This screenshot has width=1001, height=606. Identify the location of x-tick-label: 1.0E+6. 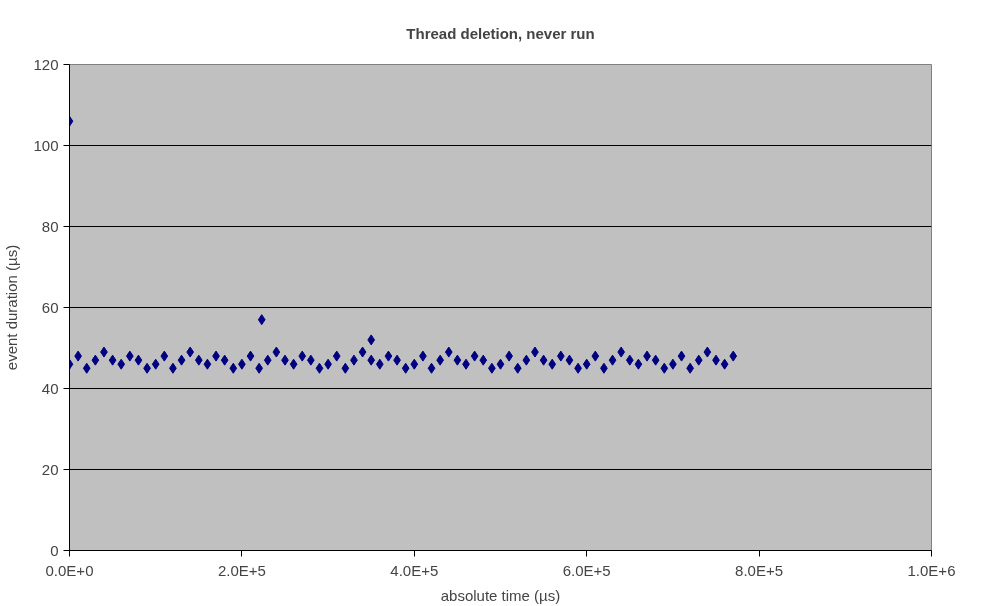
(931, 570).